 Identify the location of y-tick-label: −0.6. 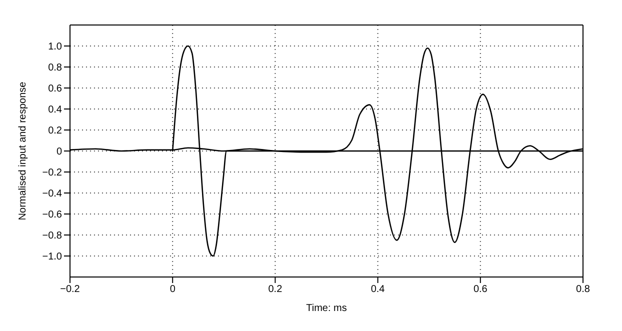
(52, 215).